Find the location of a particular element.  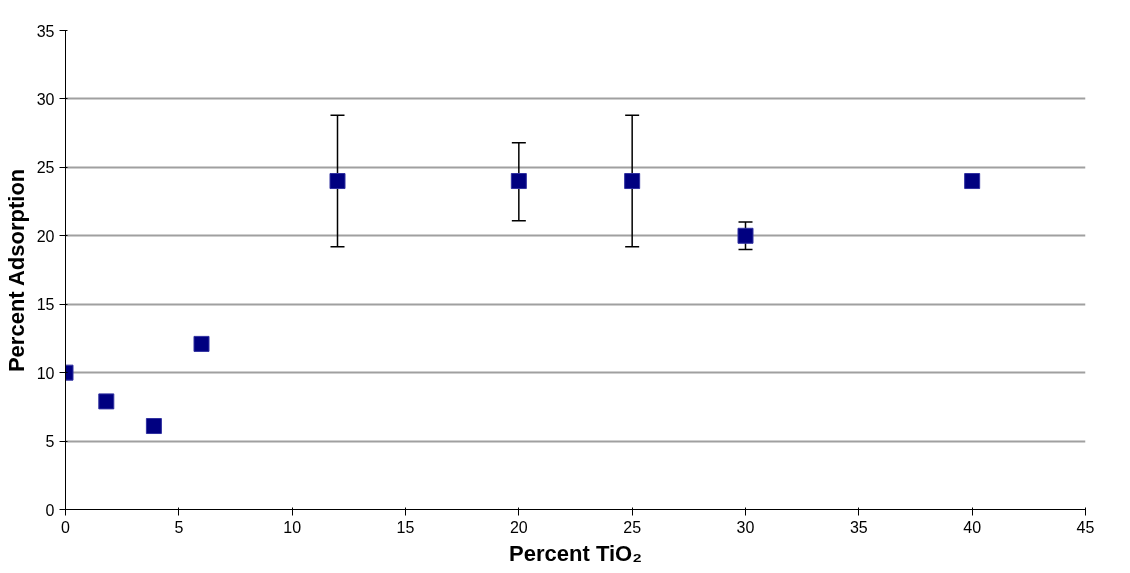

x-tick-label: 30 is located at coordinates (745, 527).